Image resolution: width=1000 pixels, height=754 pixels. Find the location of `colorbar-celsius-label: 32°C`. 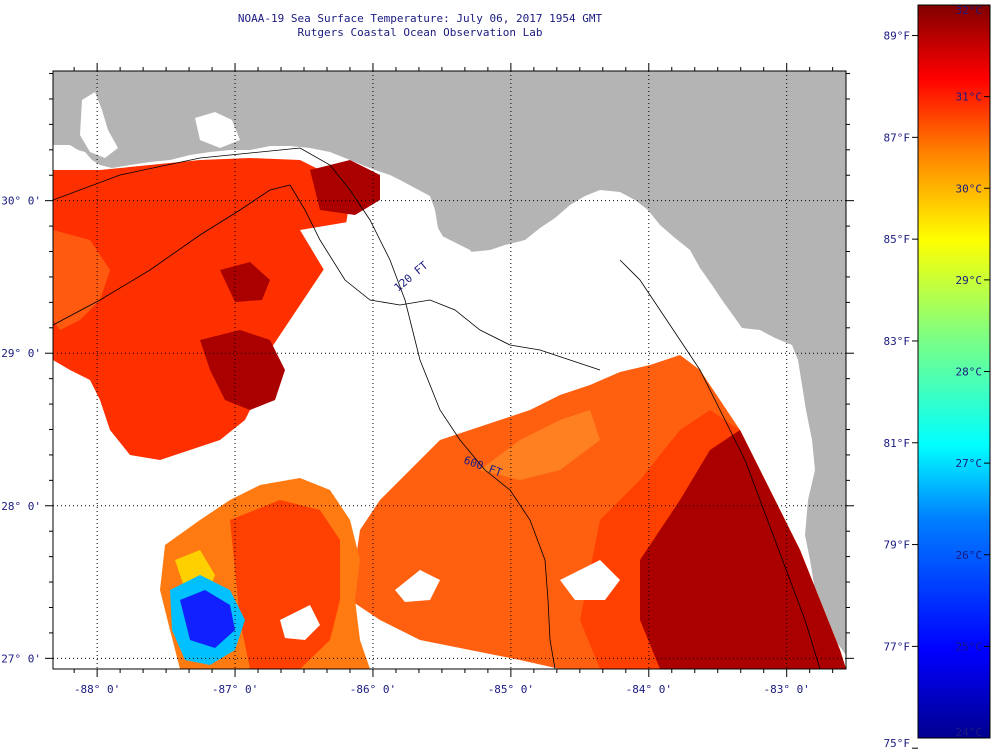

colorbar-celsius-label: 32°C is located at coordinates (969, 10).